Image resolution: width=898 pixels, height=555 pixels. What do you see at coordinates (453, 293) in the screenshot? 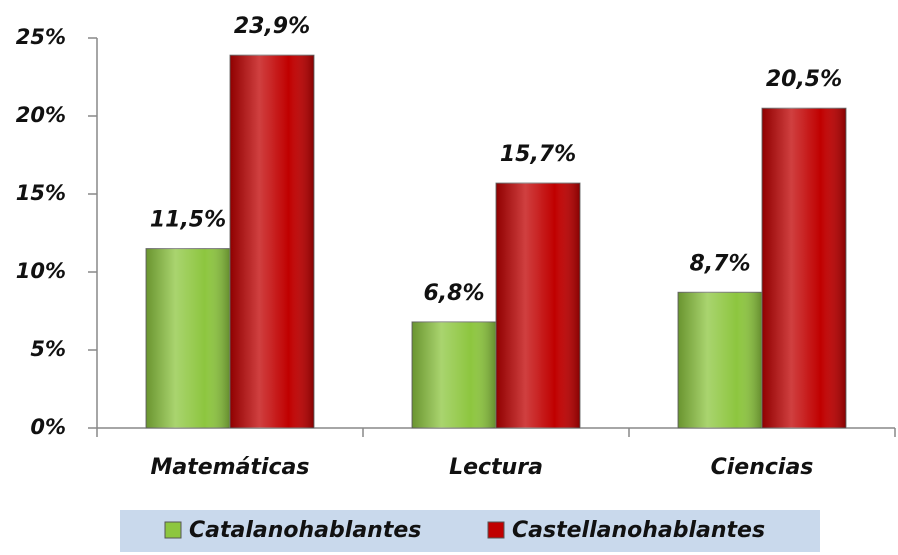
I see `value-label: 6,8%` at bounding box center [453, 293].